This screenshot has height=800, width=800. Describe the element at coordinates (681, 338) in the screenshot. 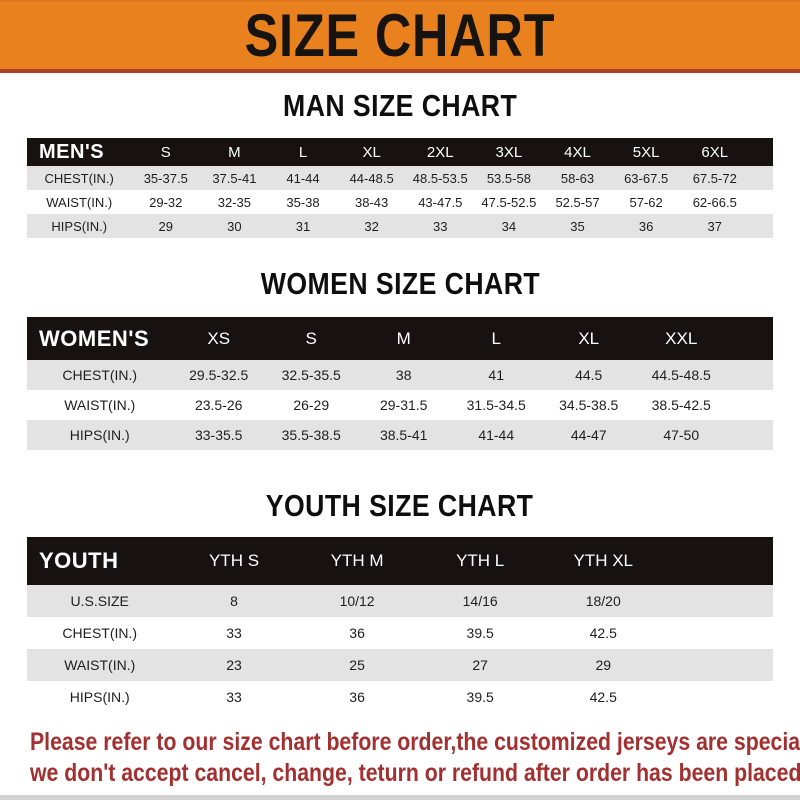

I see `column-header: XXL` at that location.